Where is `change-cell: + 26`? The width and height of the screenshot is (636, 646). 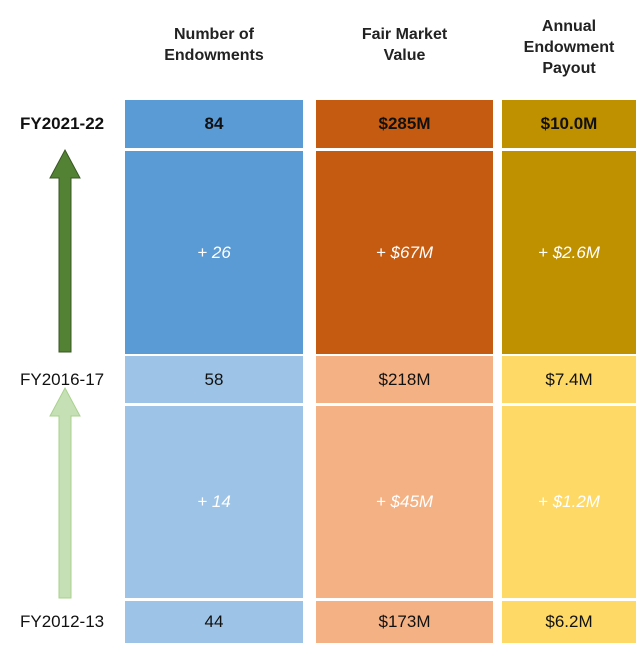
change-cell: + 26 is located at coordinates (214, 252).